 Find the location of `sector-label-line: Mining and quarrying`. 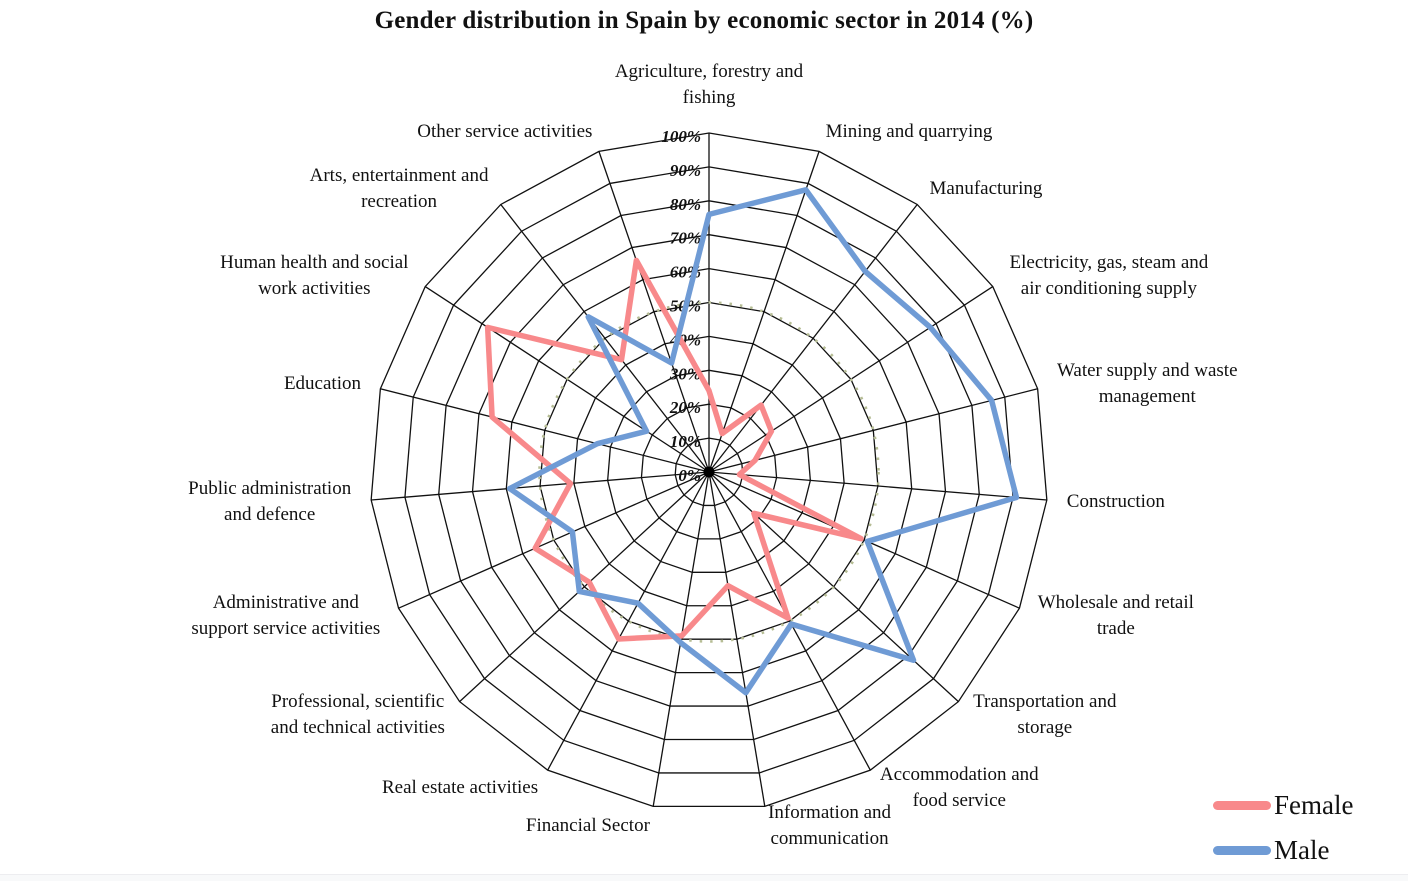

sector-label-line: Mining and quarrying is located at coordinates (909, 132).